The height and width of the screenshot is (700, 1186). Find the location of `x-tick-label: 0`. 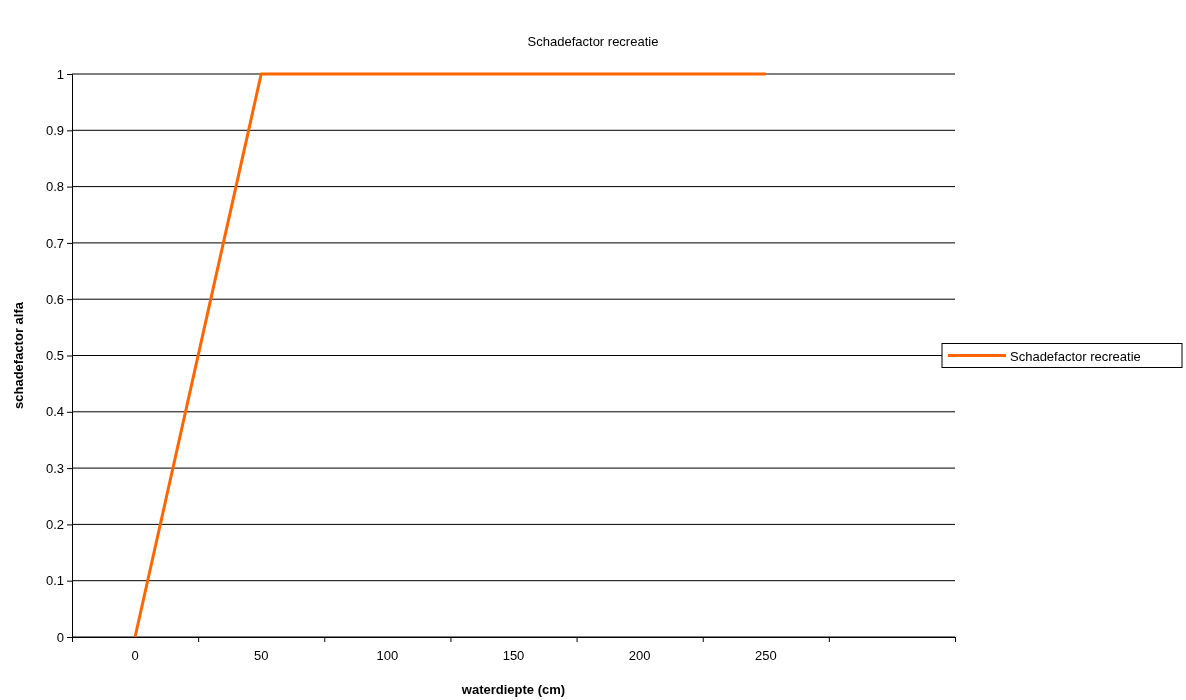

x-tick-label: 0 is located at coordinates (135, 656).